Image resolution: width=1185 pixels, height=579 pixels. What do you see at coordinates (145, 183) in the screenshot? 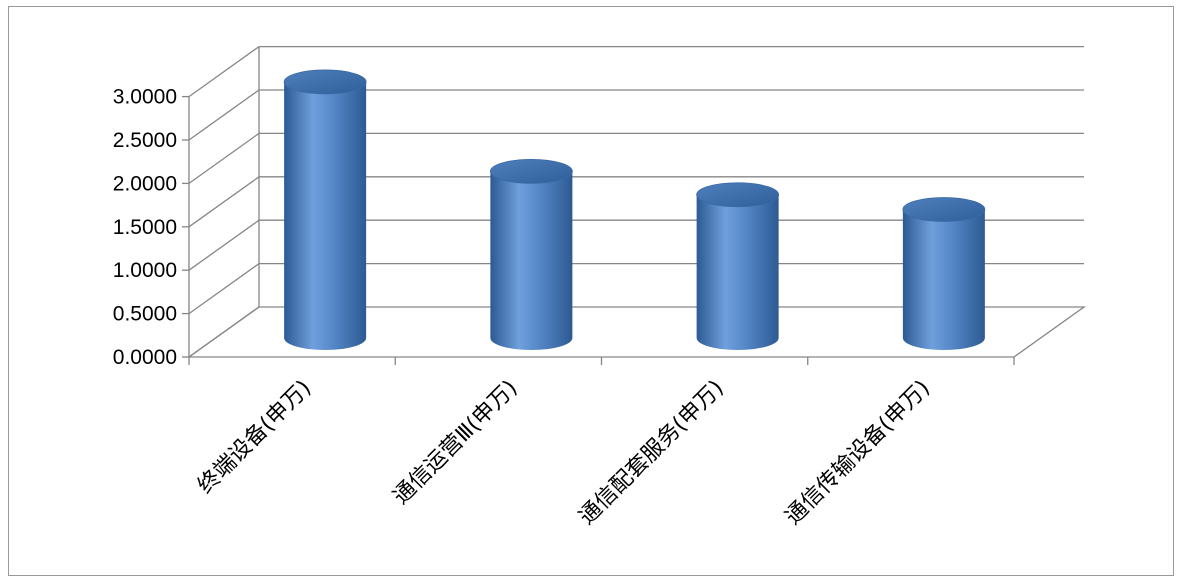
I see `y-tick-label: 2.0000` at bounding box center [145, 183].